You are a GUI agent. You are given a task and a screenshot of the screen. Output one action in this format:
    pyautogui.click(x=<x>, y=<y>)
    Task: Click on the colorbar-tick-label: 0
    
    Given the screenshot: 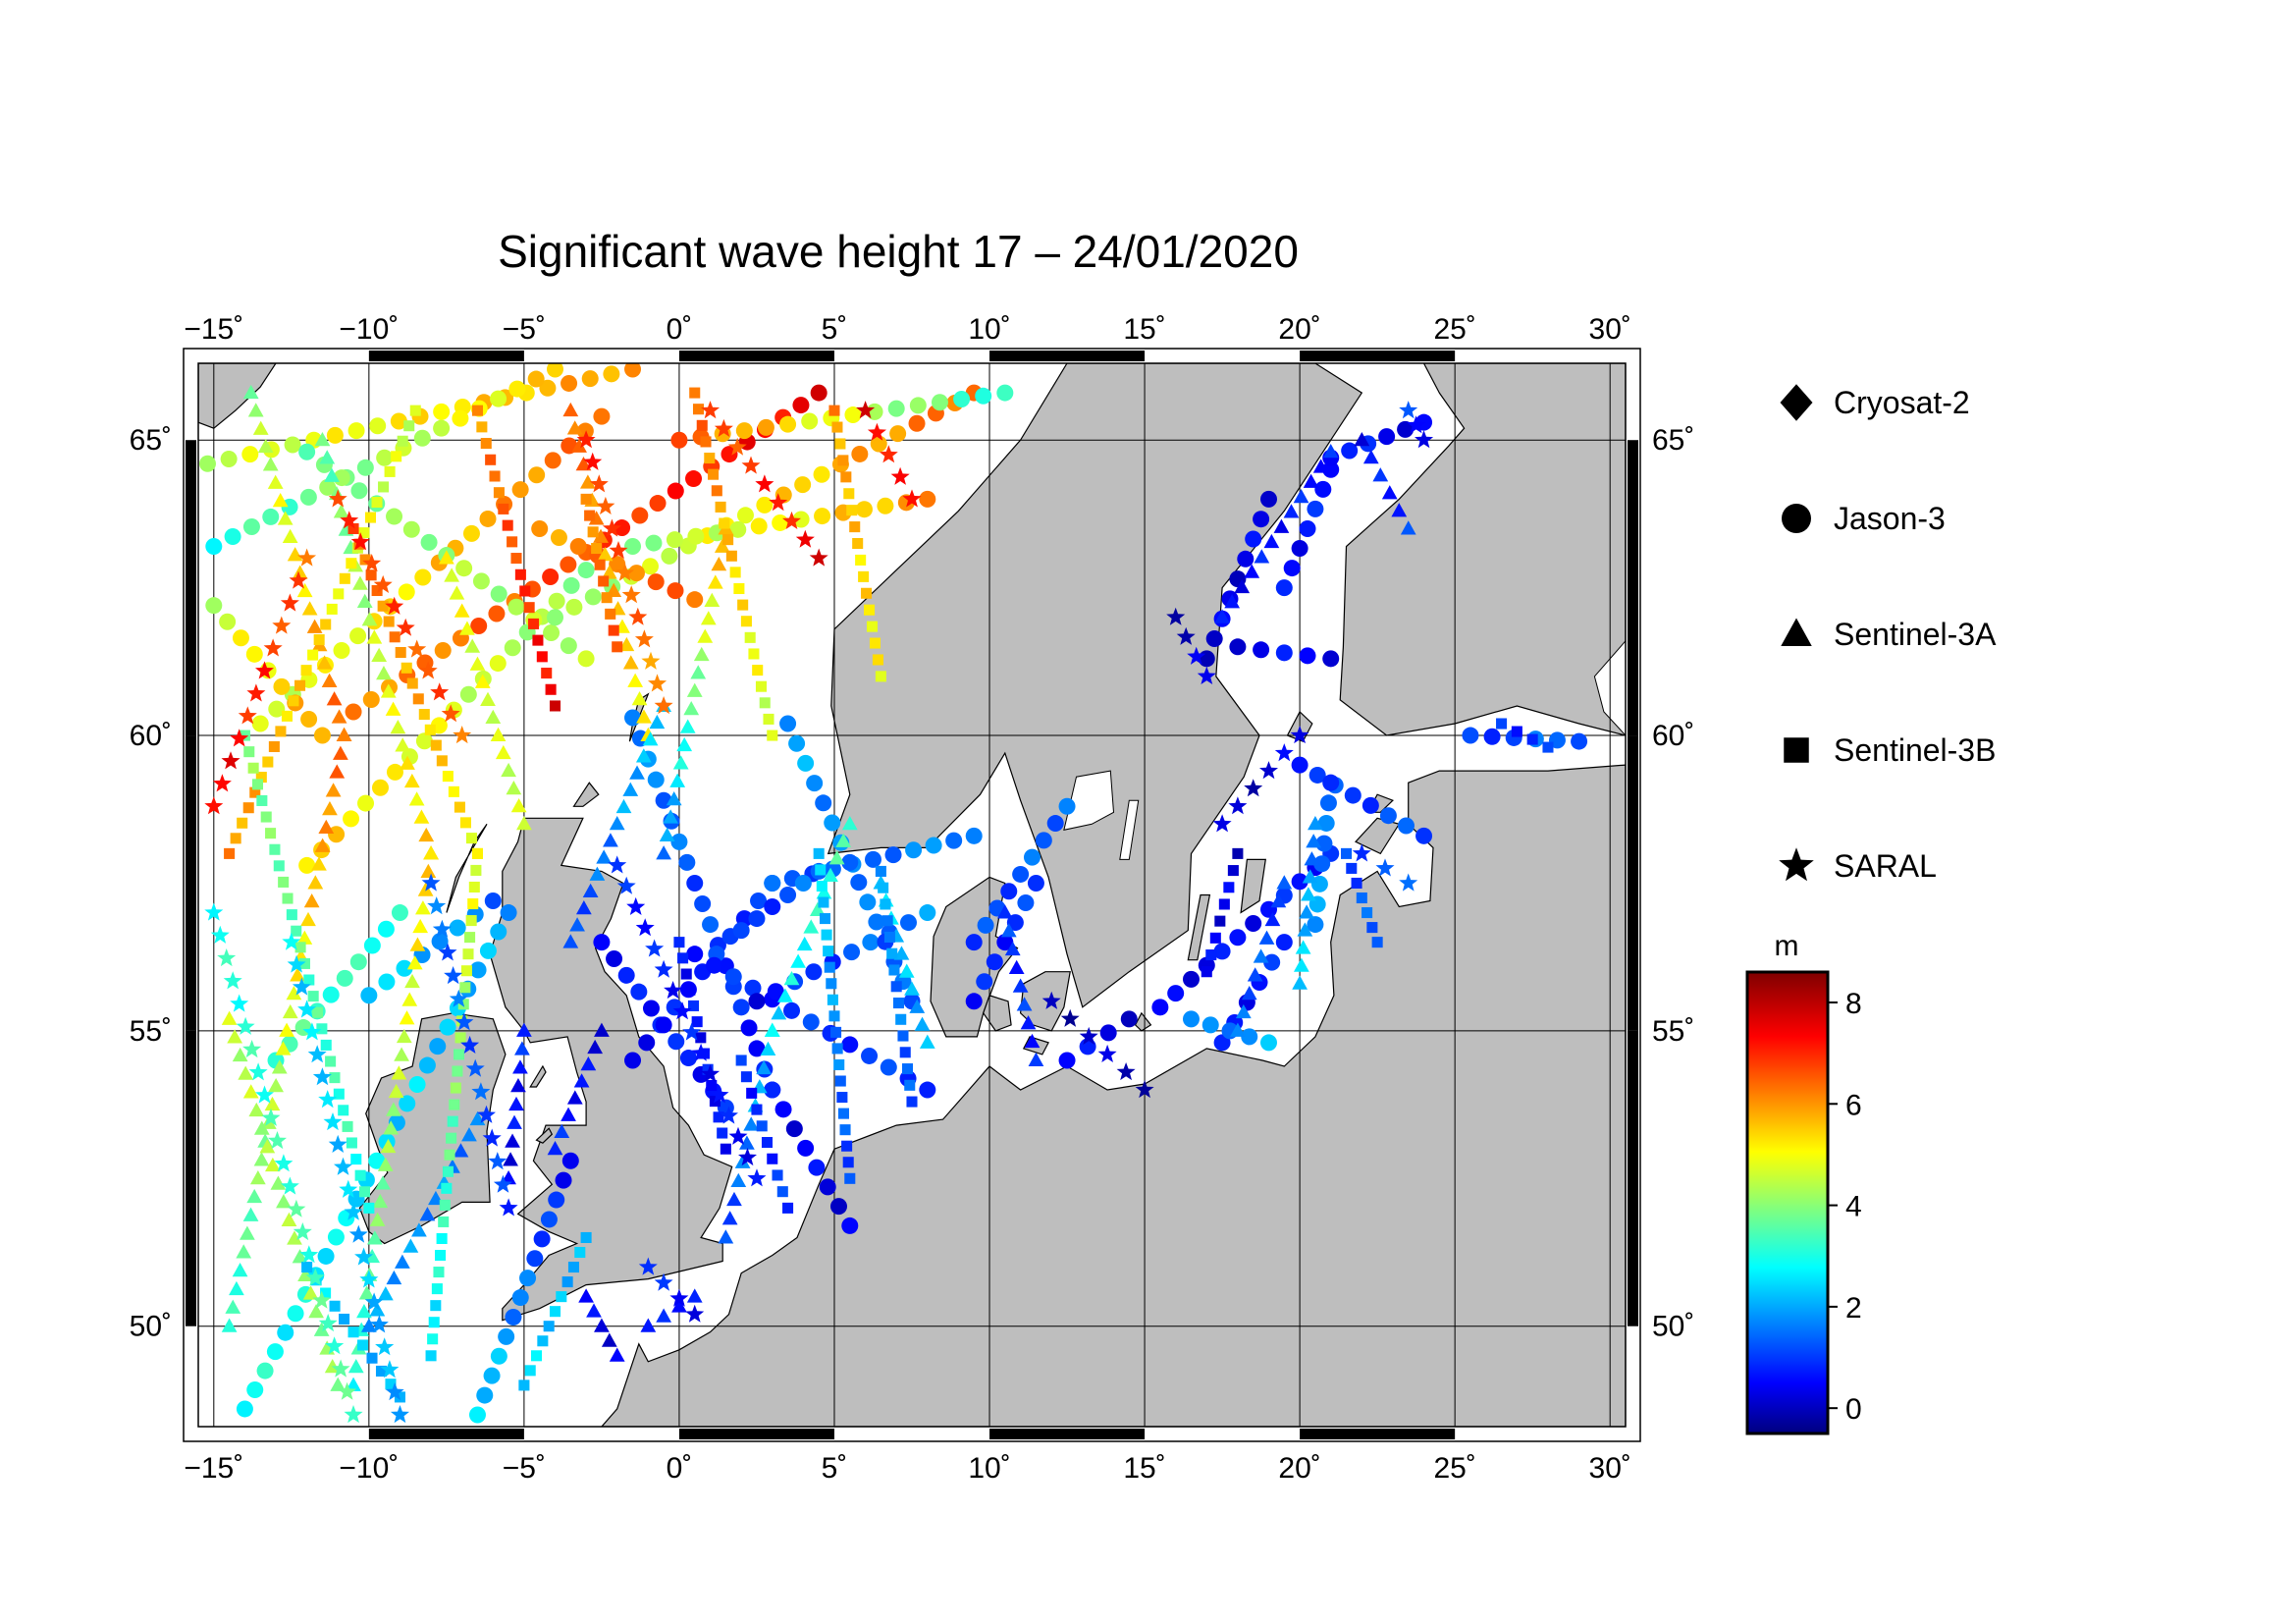 What is the action you would take?
    pyautogui.click(x=1854, y=1410)
    